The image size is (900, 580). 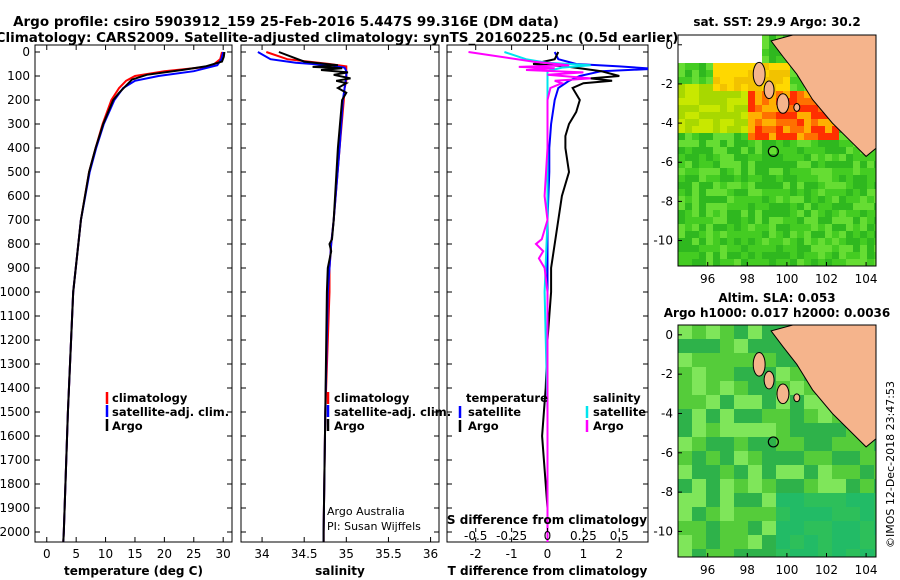 I want to click on lat-tick-label: -4, so click(x=667, y=413).